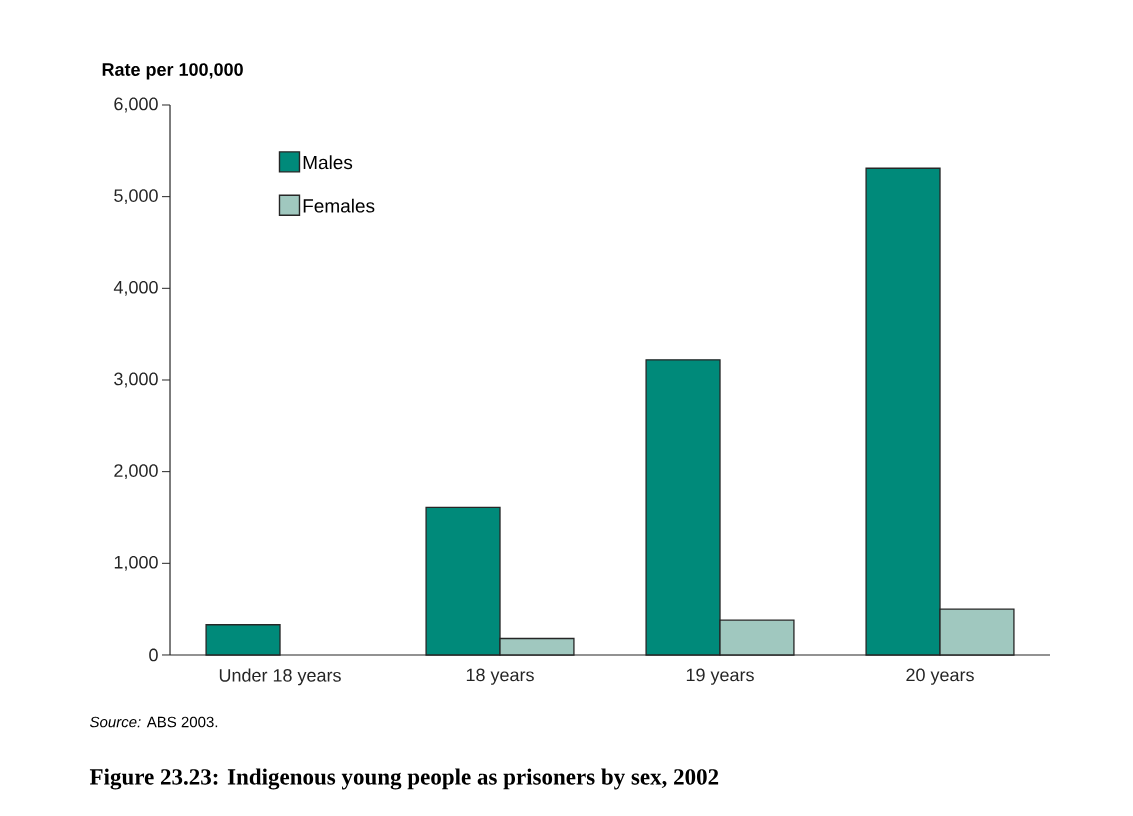 The height and width of the screenshot is (816, 1133). Describe the element at coordinates (720, 676) in the screenshot. I see `x-tick-label: 19 years` at that location.